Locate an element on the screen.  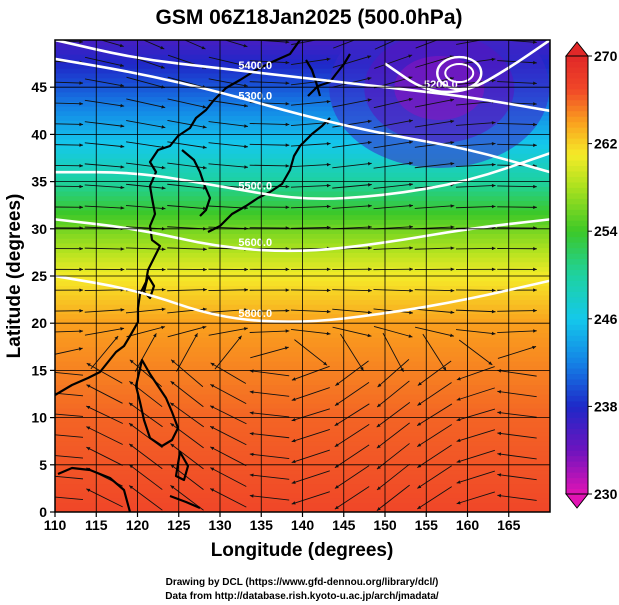
x-tick-label: 165 is located at coordinates (509, 525).